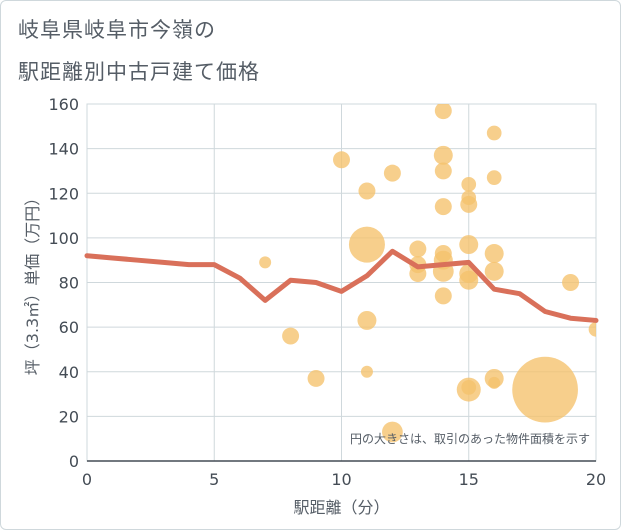  What do you see at coordinates (69, 327) in the screenshot?
I see `y-tick-label: 60` at bounding box center [69, 327].